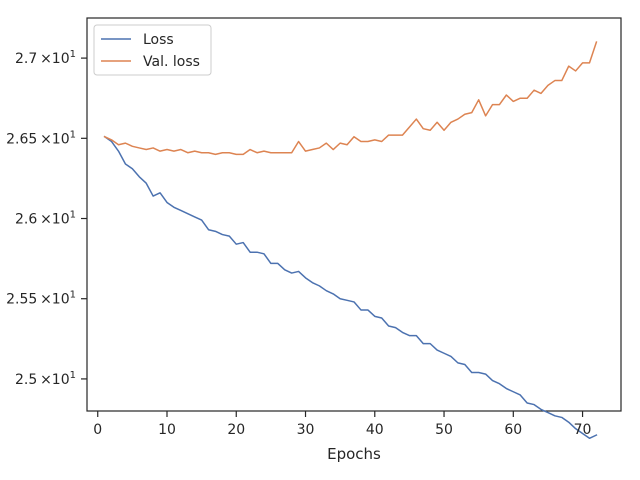  I want to click on legend: Loss Val. loss, so click(152, 50).